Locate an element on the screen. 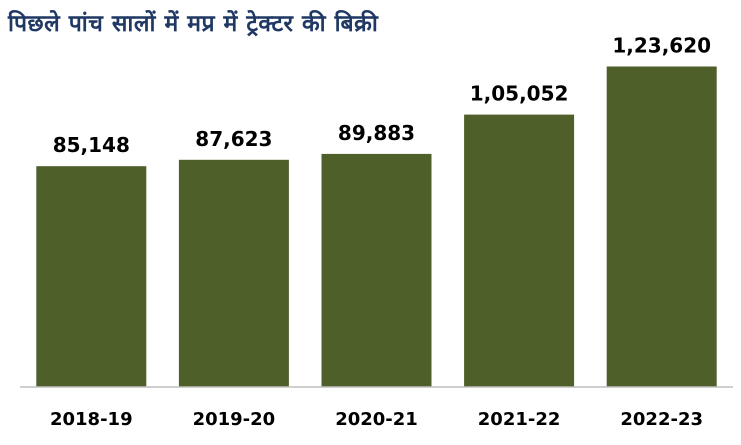 Image resolution: width=741 pixels, height=445 pixels. x-tick-label-2020-21: 2020-21 is located at coordinates (376, 419).